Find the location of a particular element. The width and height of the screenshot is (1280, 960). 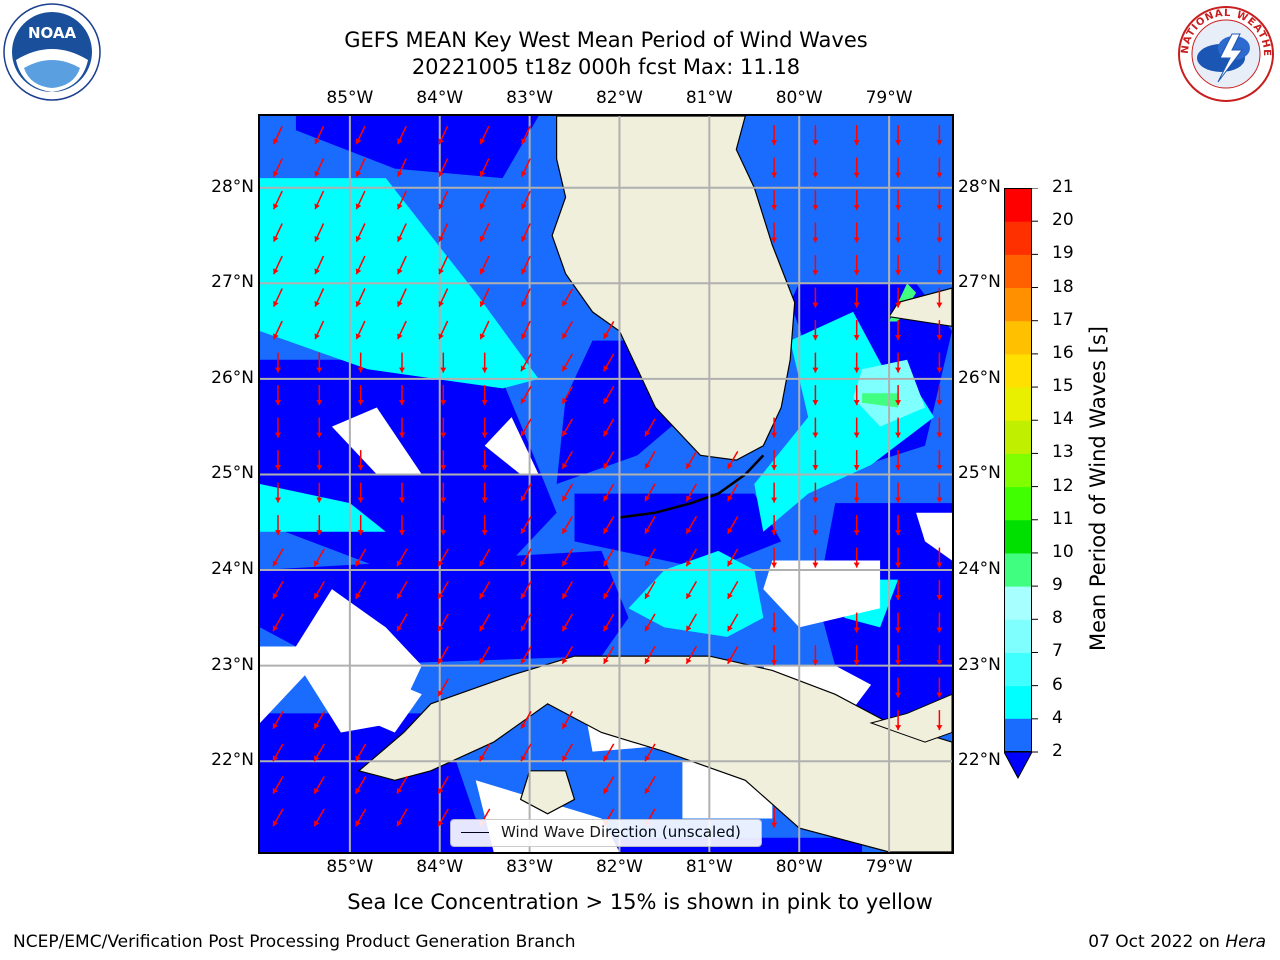

lon-label-bottom: 80°W is located at coordinates (799, 867).